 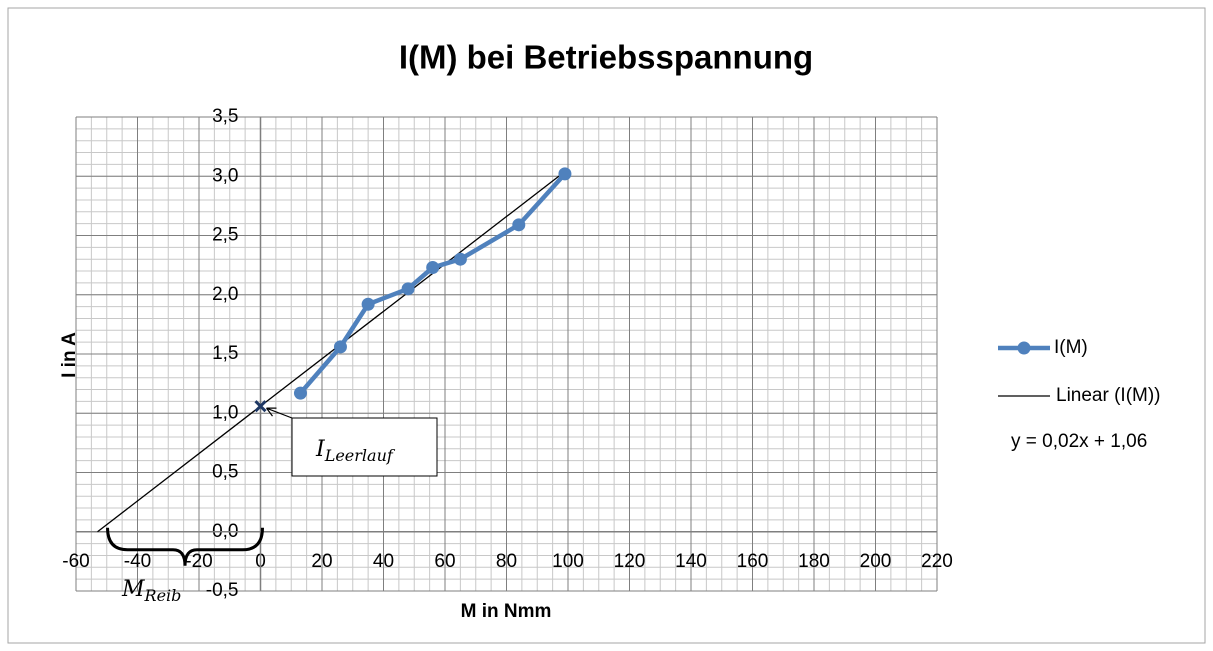 What do you see at coordinates (876, 561) in the screenshot?
I see `x-tick-label: 200` at bounding box center [876, 561].